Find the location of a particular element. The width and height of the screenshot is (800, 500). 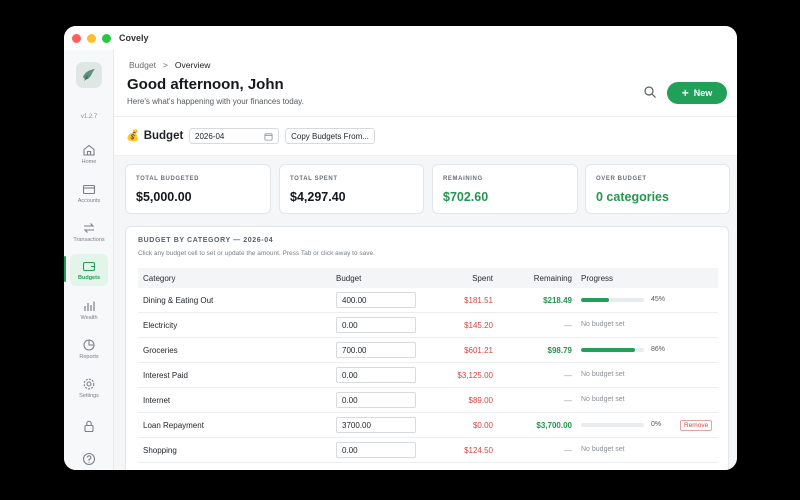

app-title: Covely is located at coordinates (134, 38).